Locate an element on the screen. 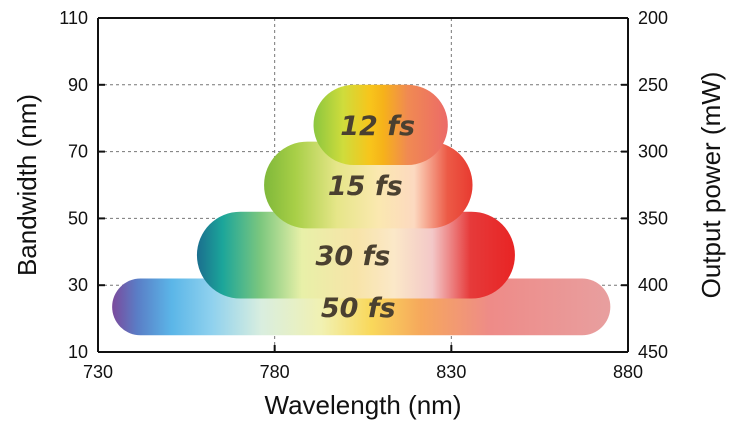  region-30fs is located at coordinates (355, 255).